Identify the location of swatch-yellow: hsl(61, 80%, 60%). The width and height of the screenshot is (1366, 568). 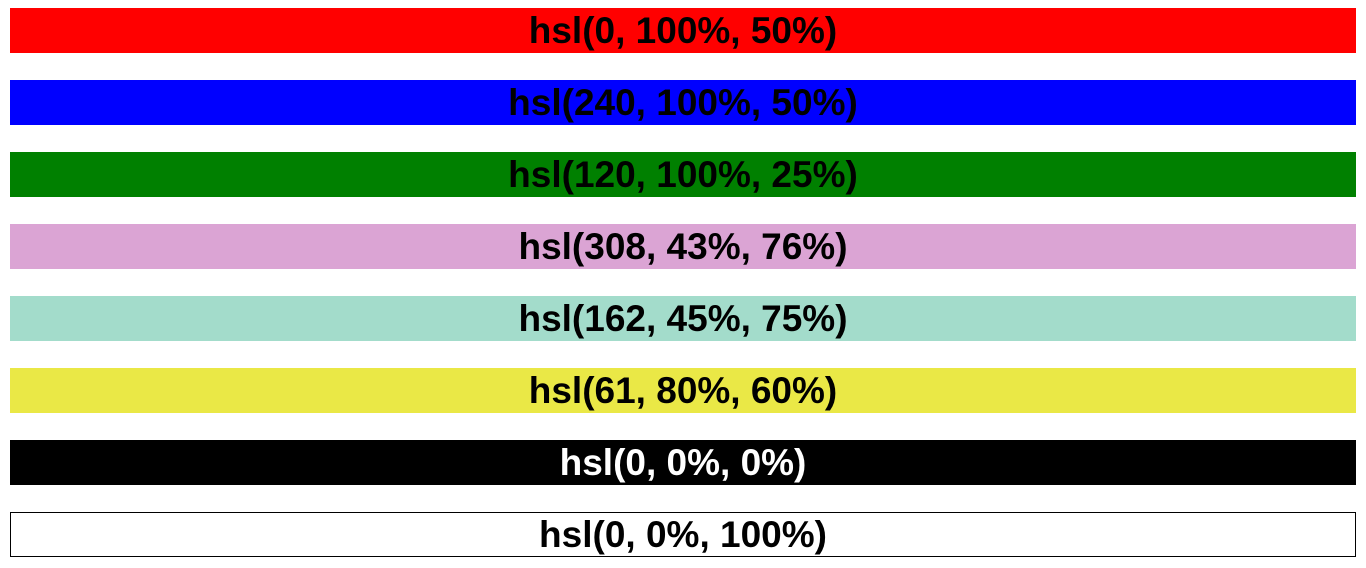
(683, 390).